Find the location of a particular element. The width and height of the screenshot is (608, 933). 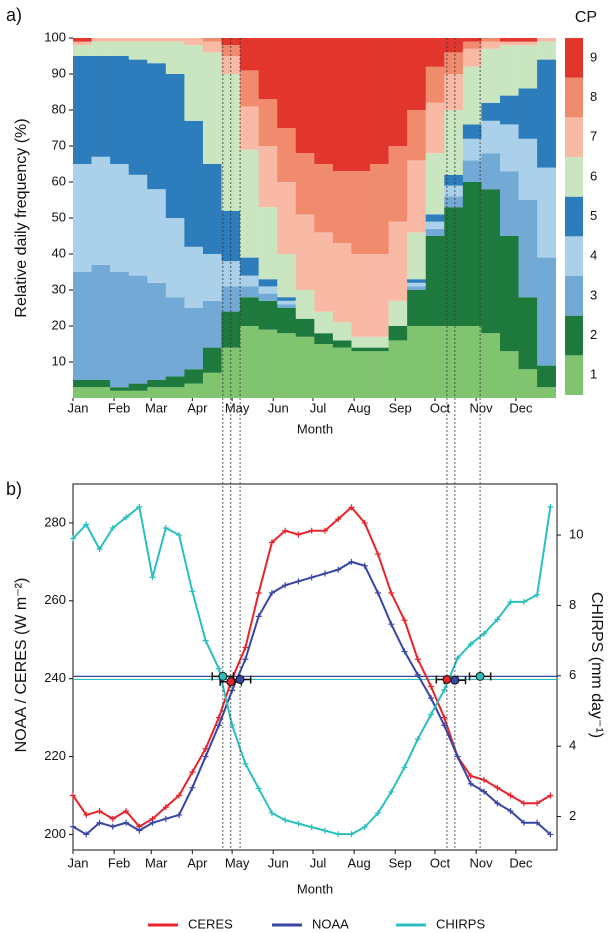

y-tick-label: 80 is located at coordinates (59, 108).